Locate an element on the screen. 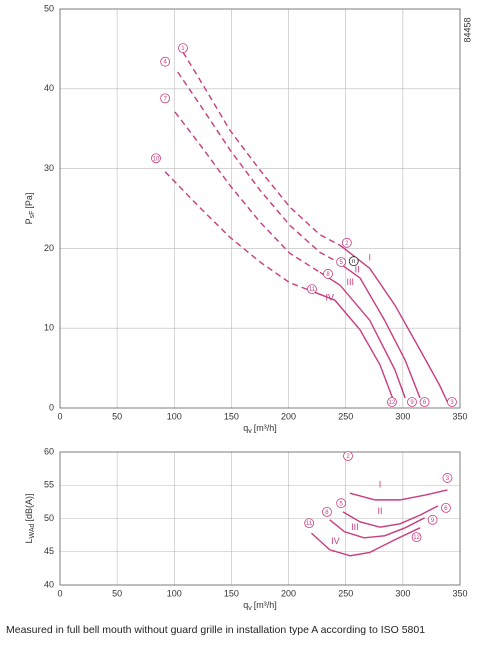  y-tick-label: 20 is located at coordinates (49, 248).